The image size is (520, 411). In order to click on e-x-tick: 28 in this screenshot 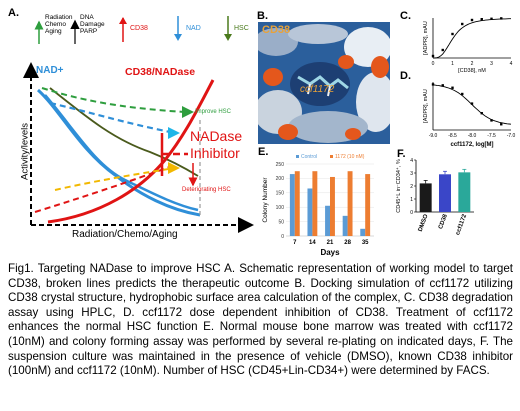, I will do `click(347, 243)`.